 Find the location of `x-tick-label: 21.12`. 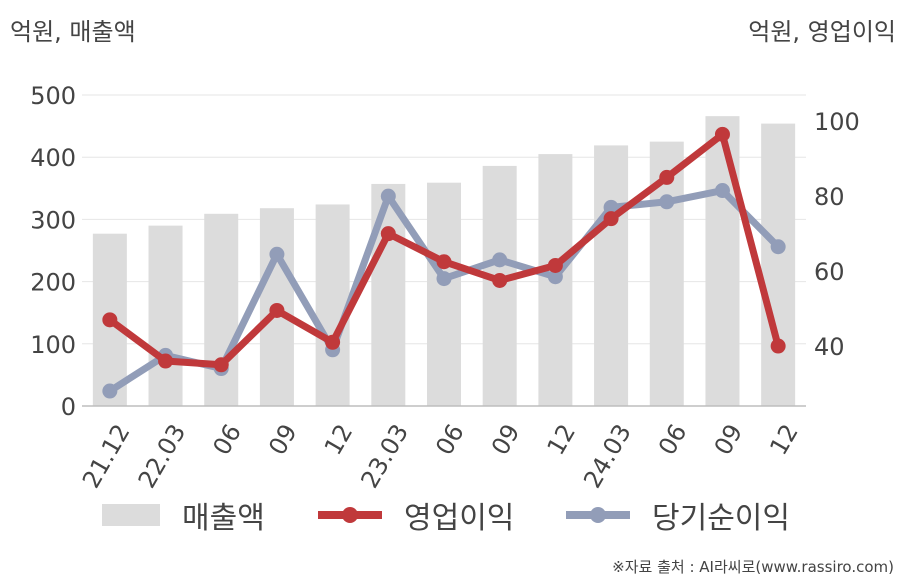

x-tick-label: 21.12 is located at coordinates (106, 454).